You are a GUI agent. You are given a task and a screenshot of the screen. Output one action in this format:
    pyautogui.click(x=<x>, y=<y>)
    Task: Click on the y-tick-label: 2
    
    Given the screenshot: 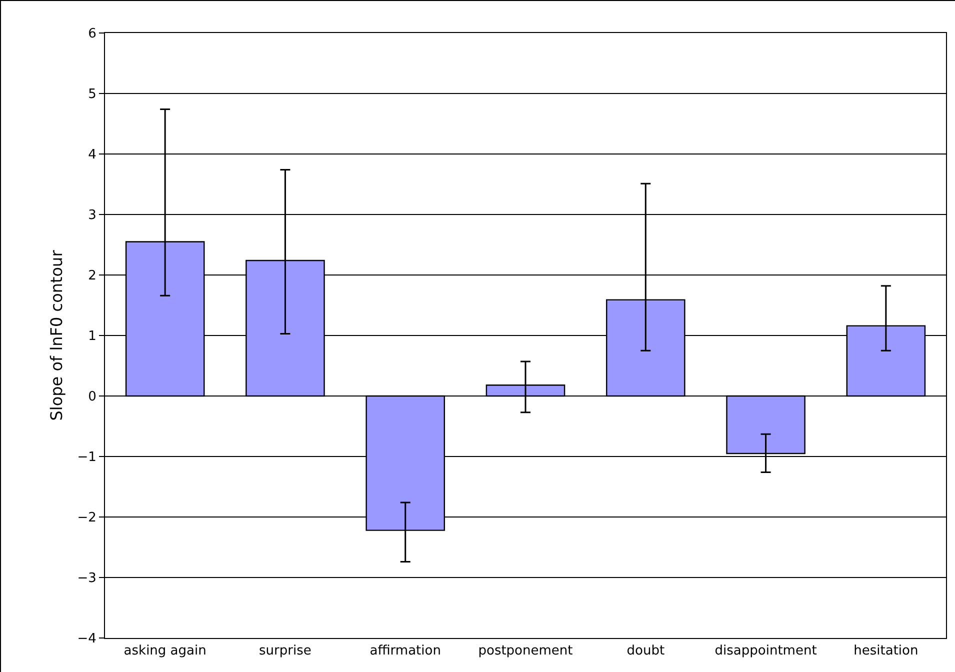 What is the action you would take?
    pyautogui.click(x=92, y=276)
    